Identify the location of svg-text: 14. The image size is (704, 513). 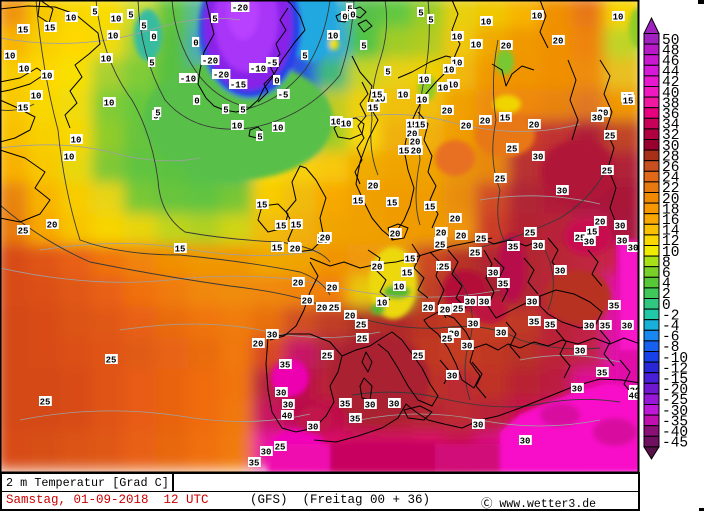
(670, 232).